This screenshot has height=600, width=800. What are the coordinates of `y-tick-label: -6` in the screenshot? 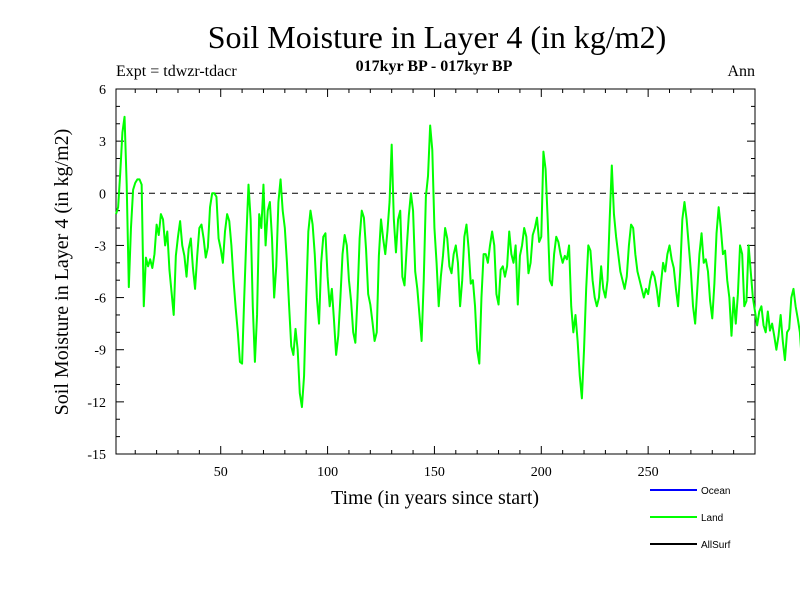 It's located at (100, 299).